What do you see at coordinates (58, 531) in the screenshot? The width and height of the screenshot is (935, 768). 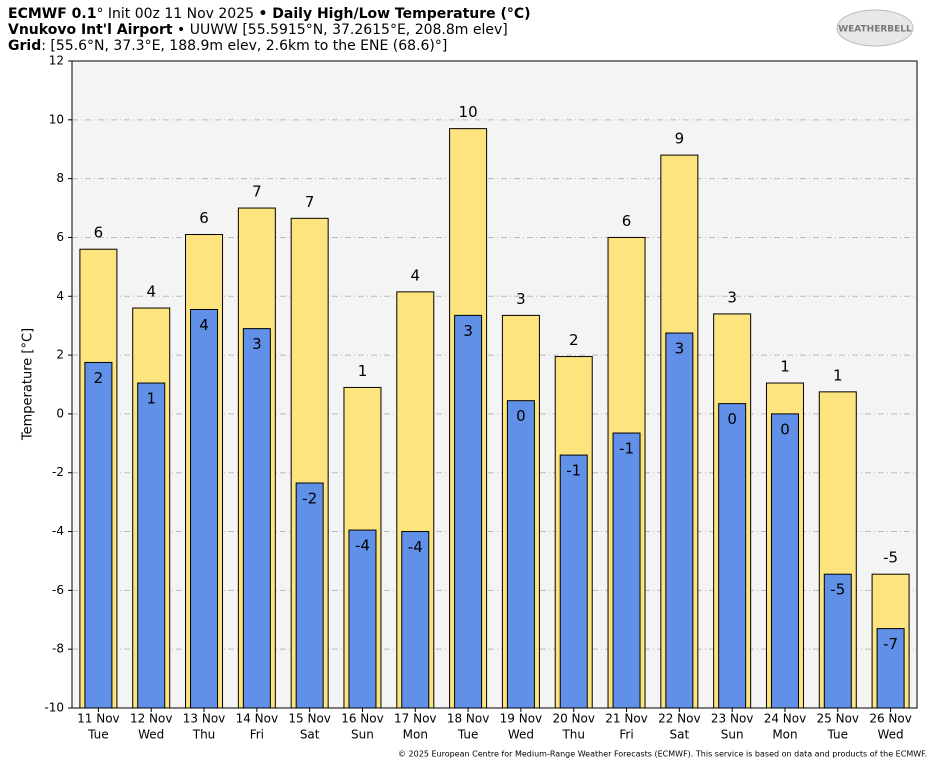 I see `y-tick-label: -4` at bounding box center [58, 531].